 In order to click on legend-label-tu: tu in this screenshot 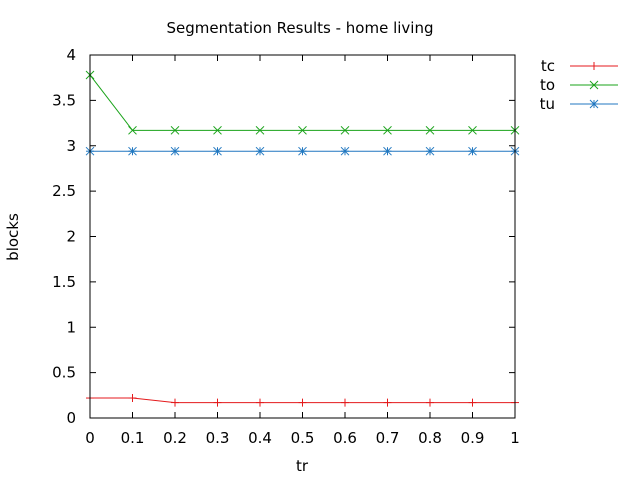, I will do `click(547, 104)`.